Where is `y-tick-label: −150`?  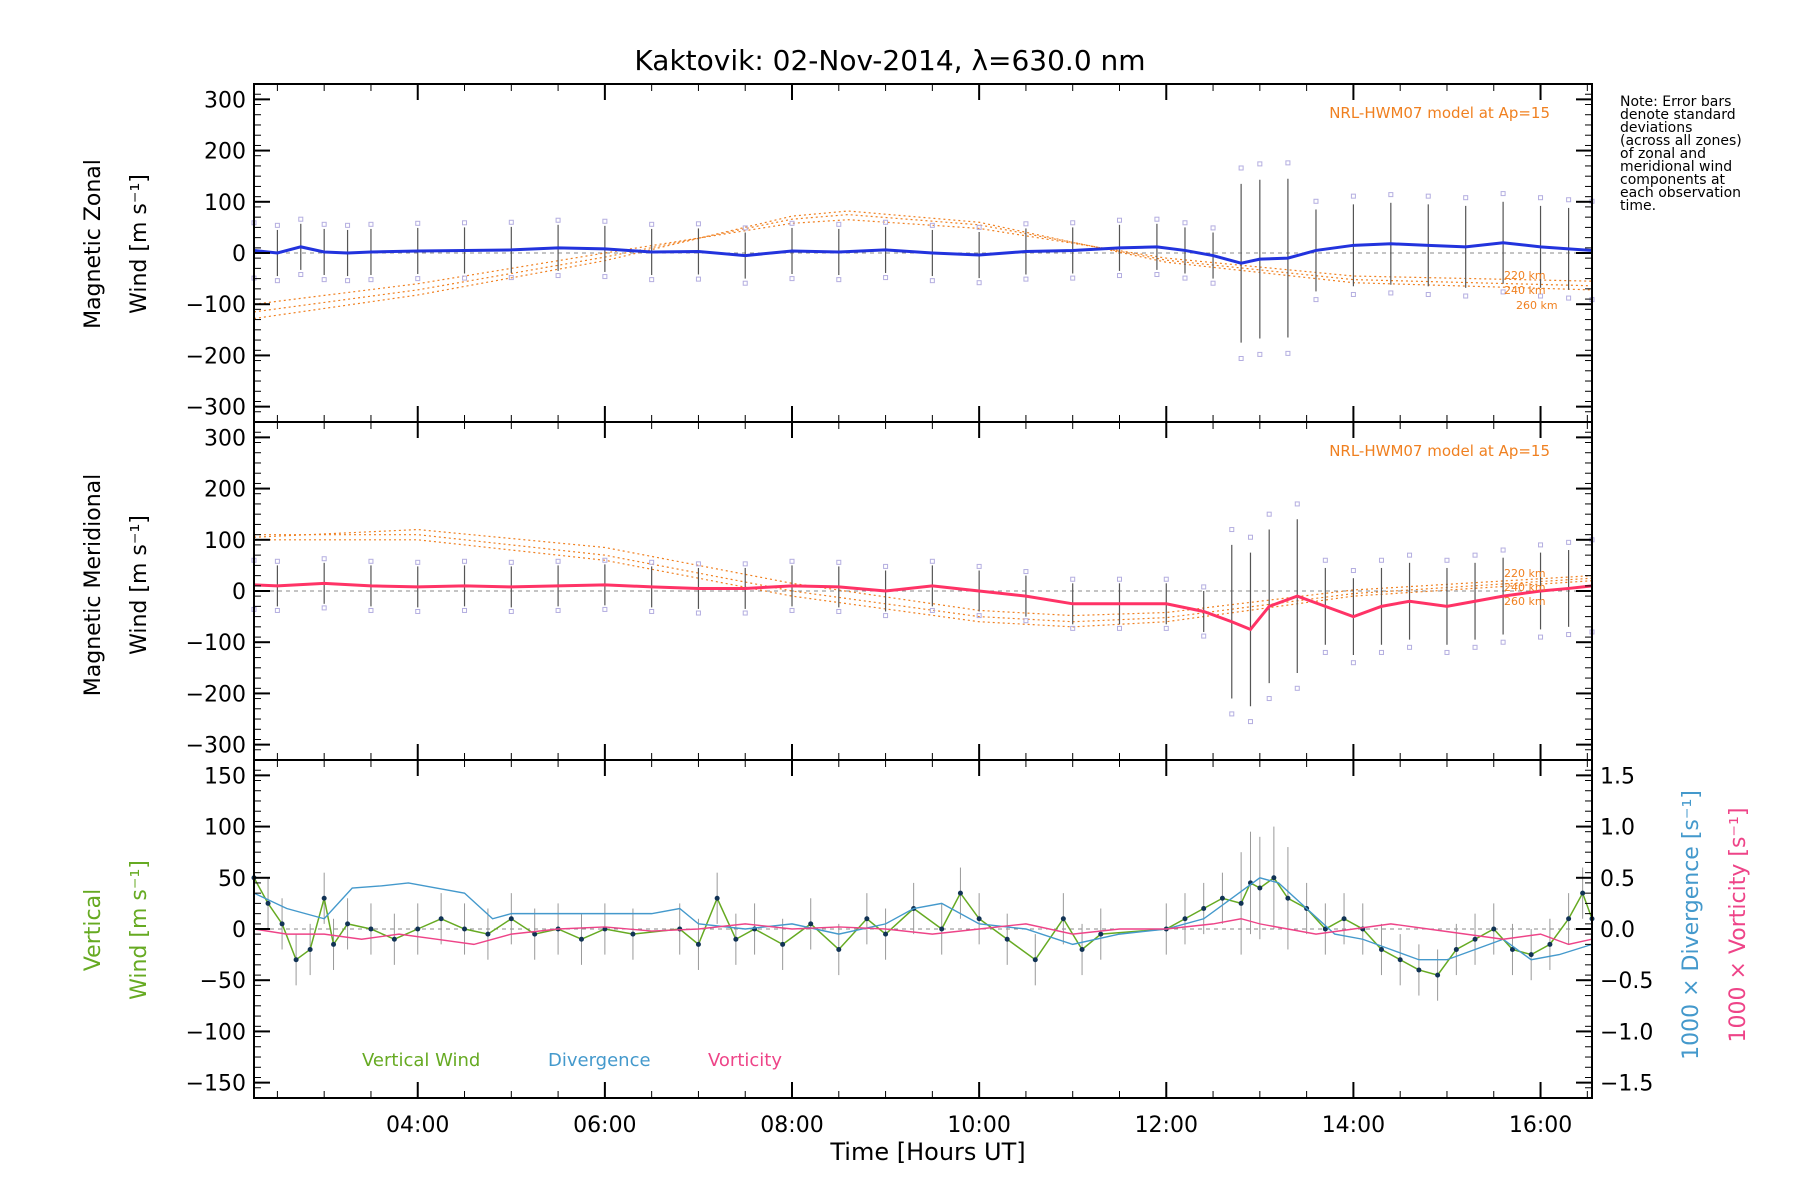
y-tick-label: −150 is located at coordinates (216, 1084).